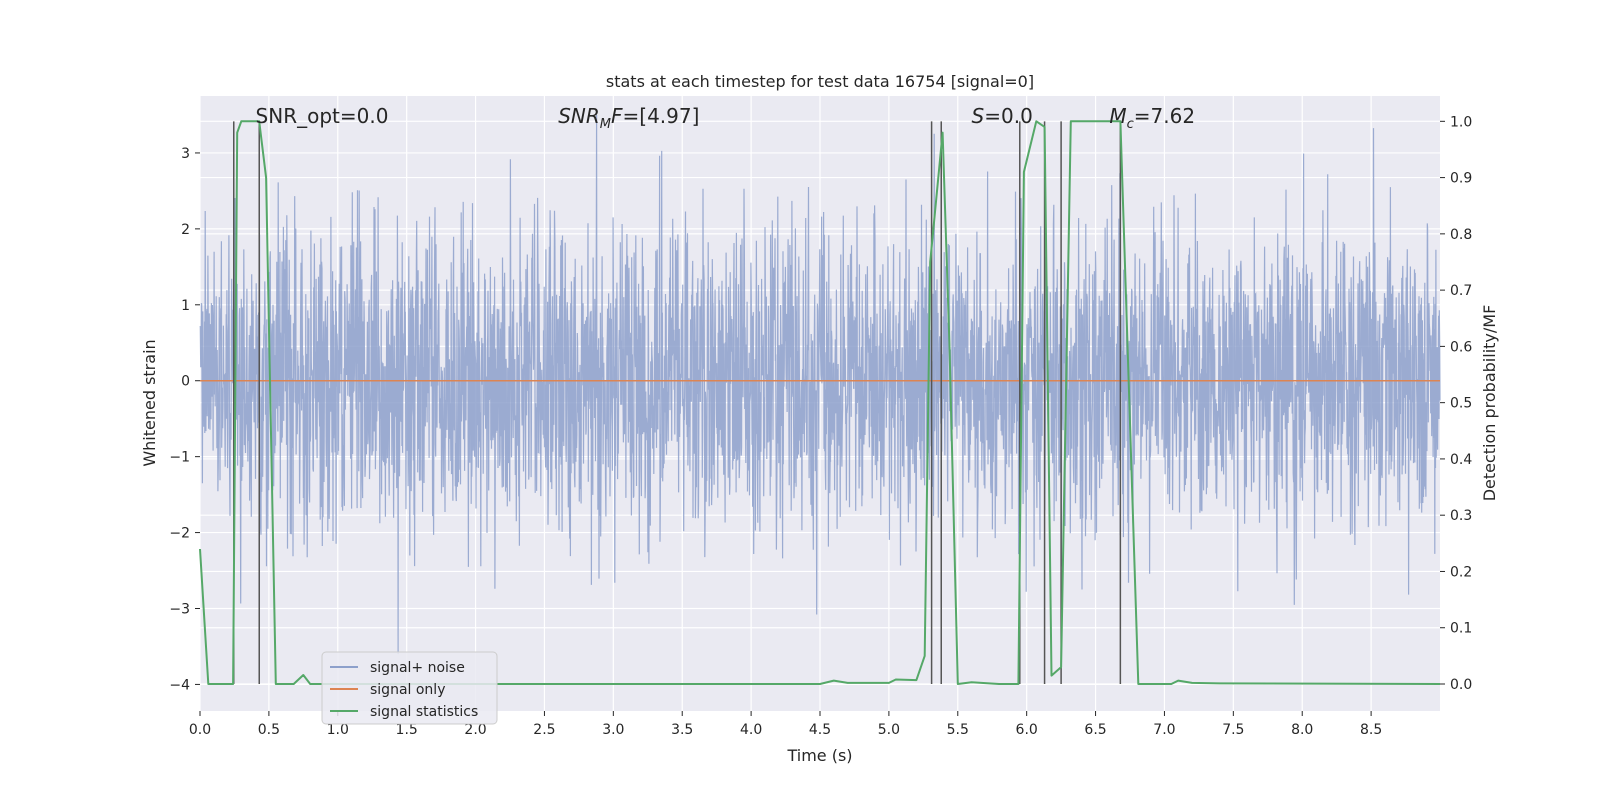 Image resolution: width=1600 pixels, height=800 pixels. Describe the element at coordinates (1461, 572) in the screenshot. I see `y-right-tick-label: 0.2` at that location.